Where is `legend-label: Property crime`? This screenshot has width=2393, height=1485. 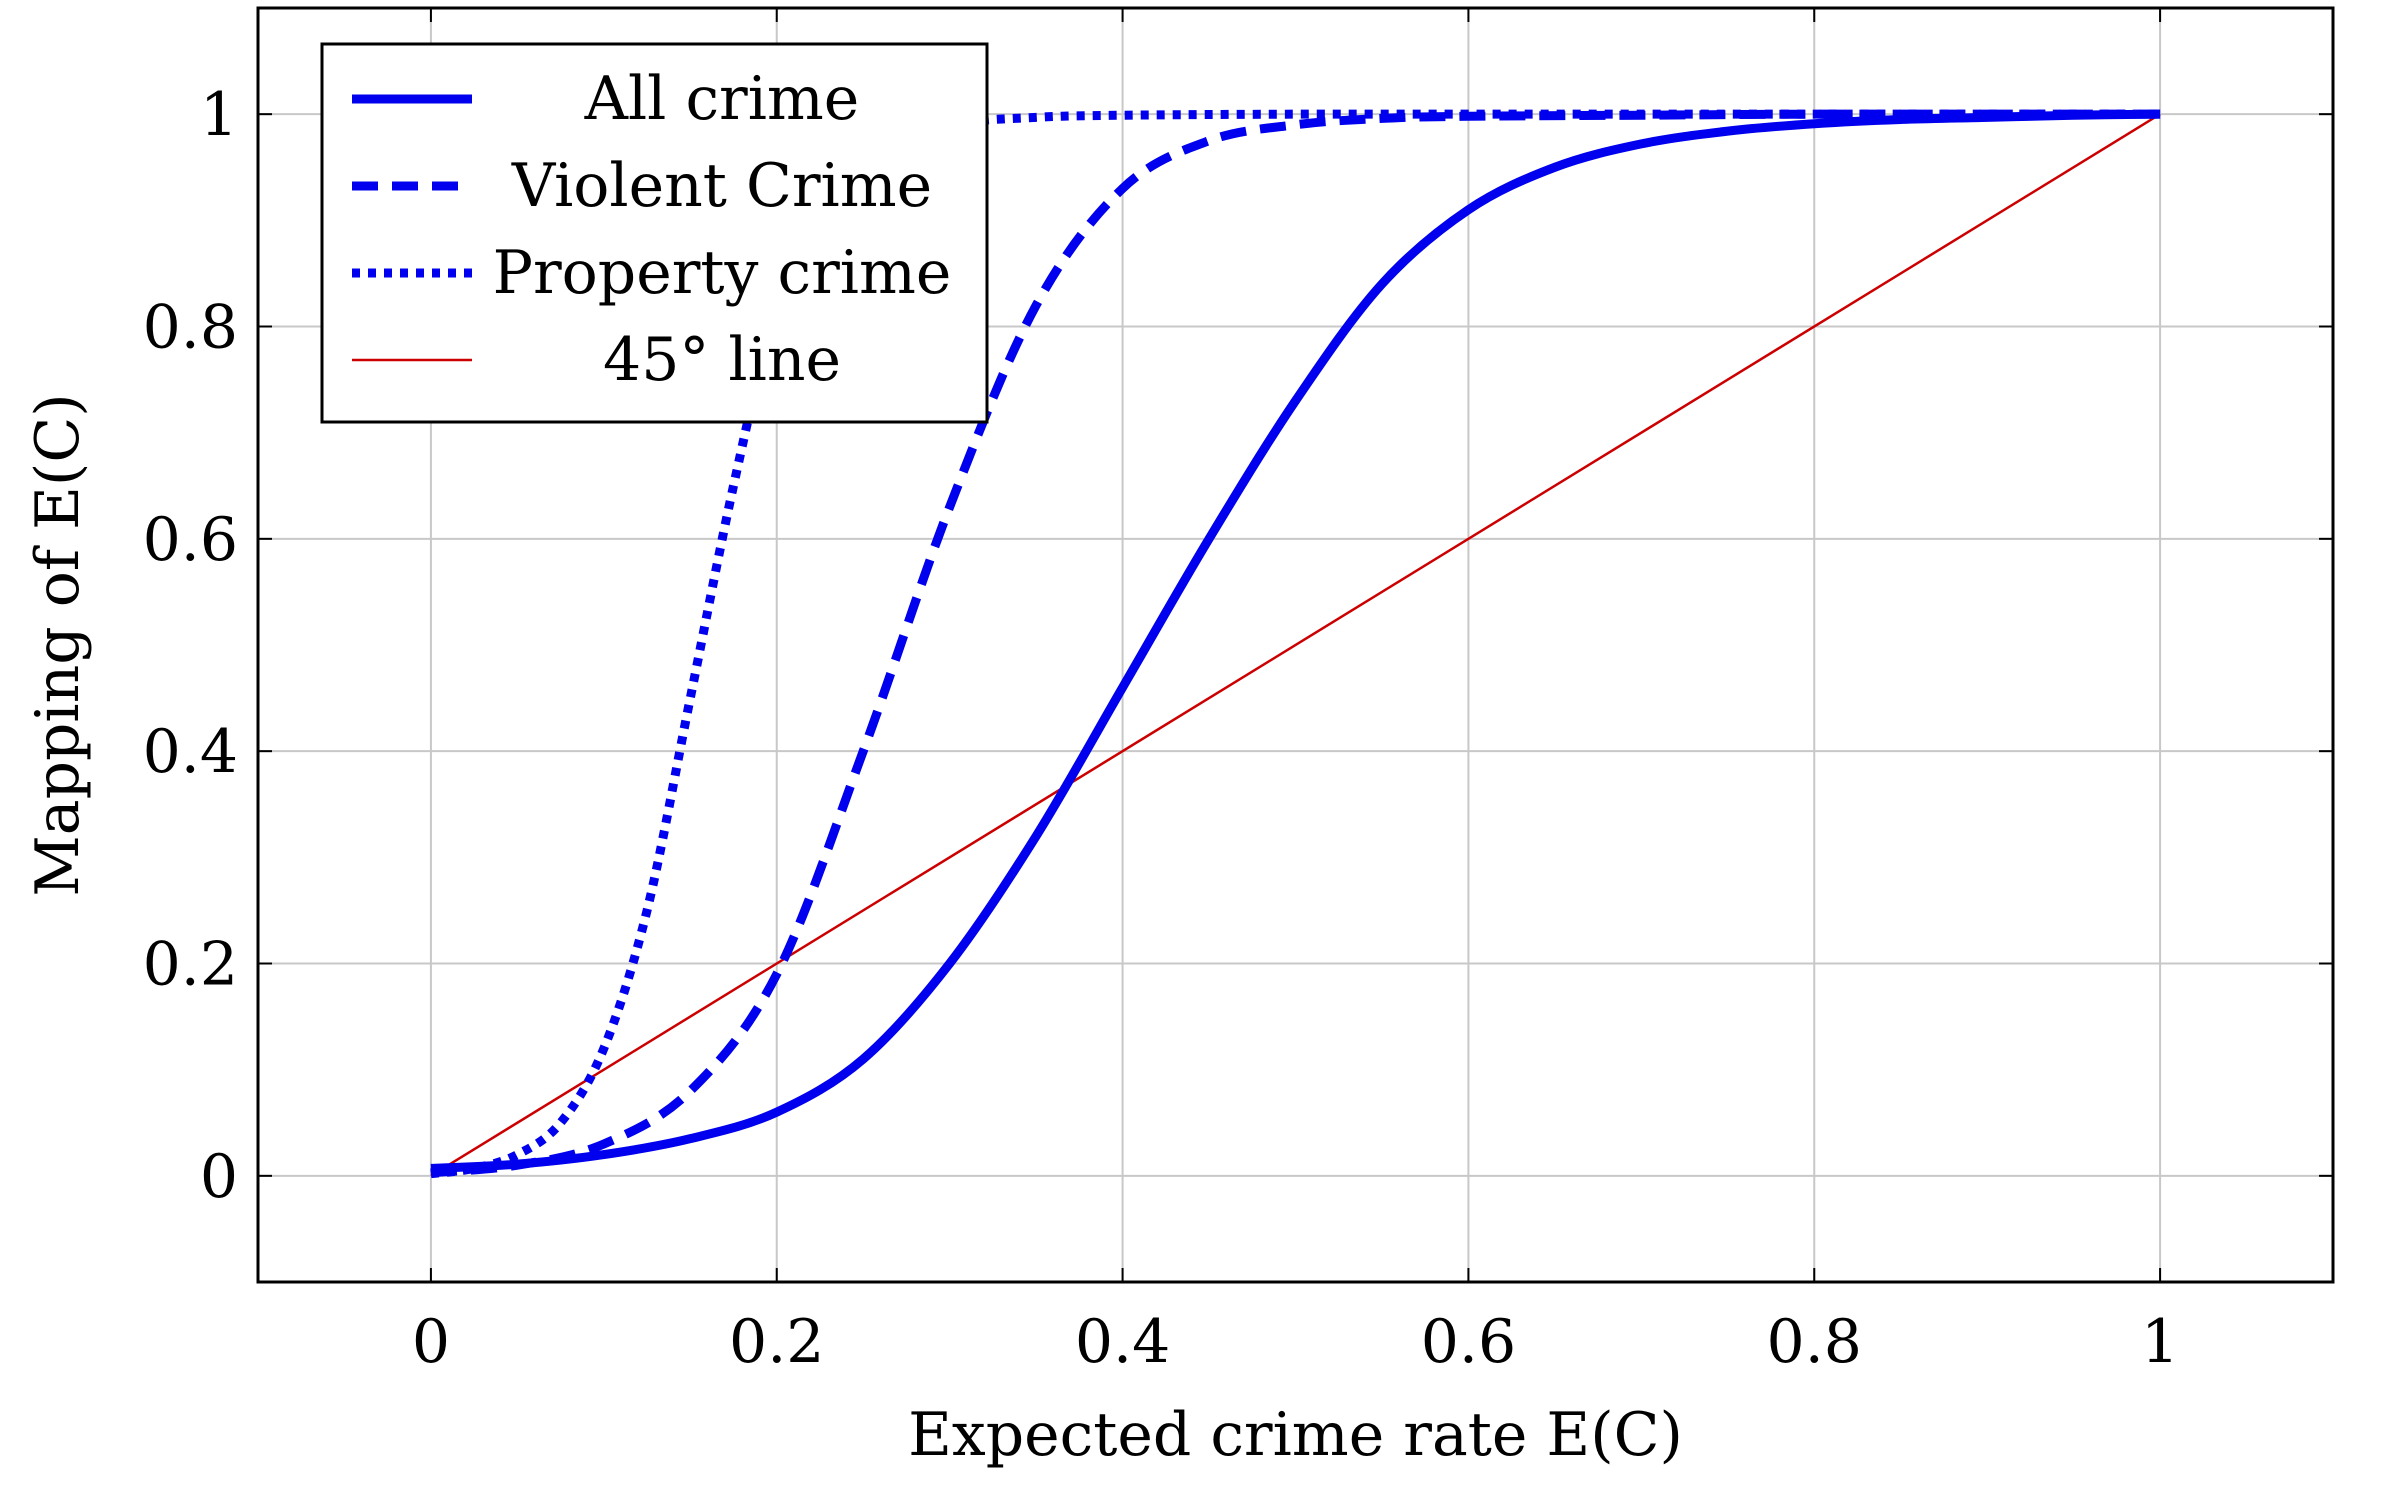 legend-label: Property crime is located at coordinates (722, 273).